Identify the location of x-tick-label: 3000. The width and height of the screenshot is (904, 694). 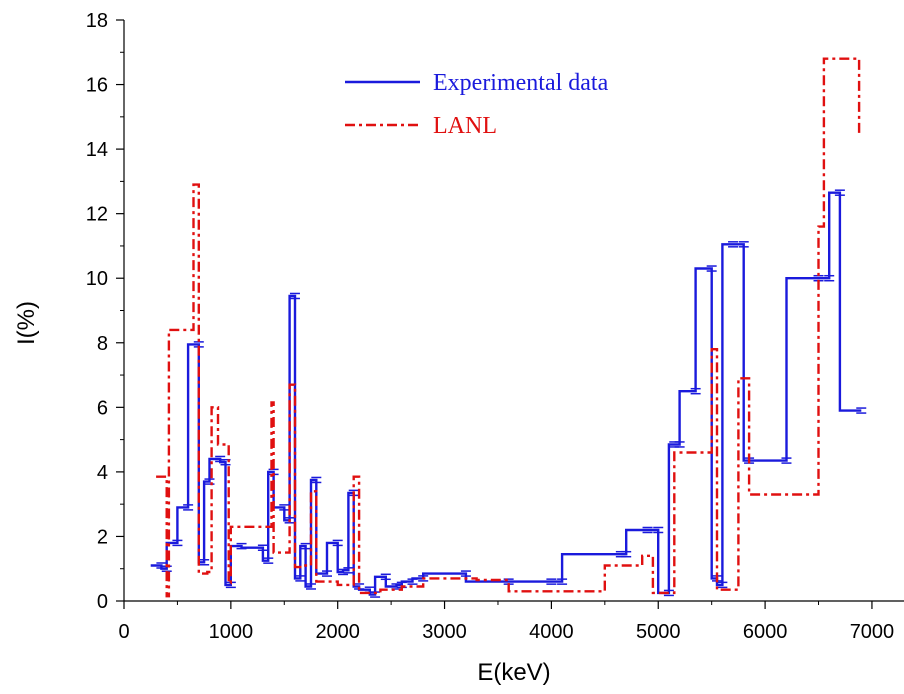
(444, 632).